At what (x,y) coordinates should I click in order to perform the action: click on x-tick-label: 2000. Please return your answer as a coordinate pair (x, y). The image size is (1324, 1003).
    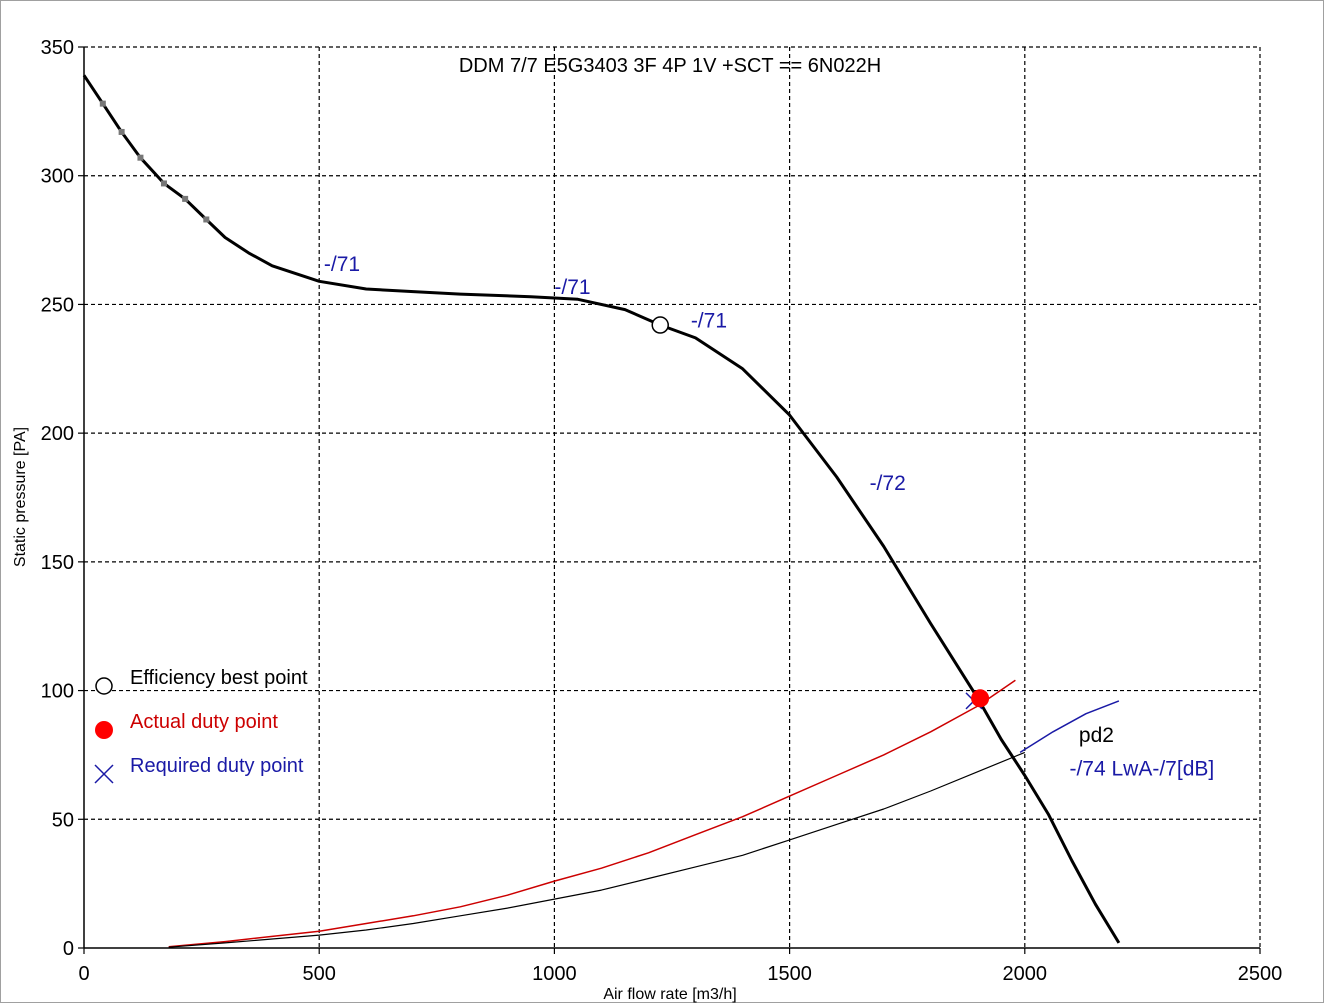
    Looking at the image, I should click on (1025, 974).